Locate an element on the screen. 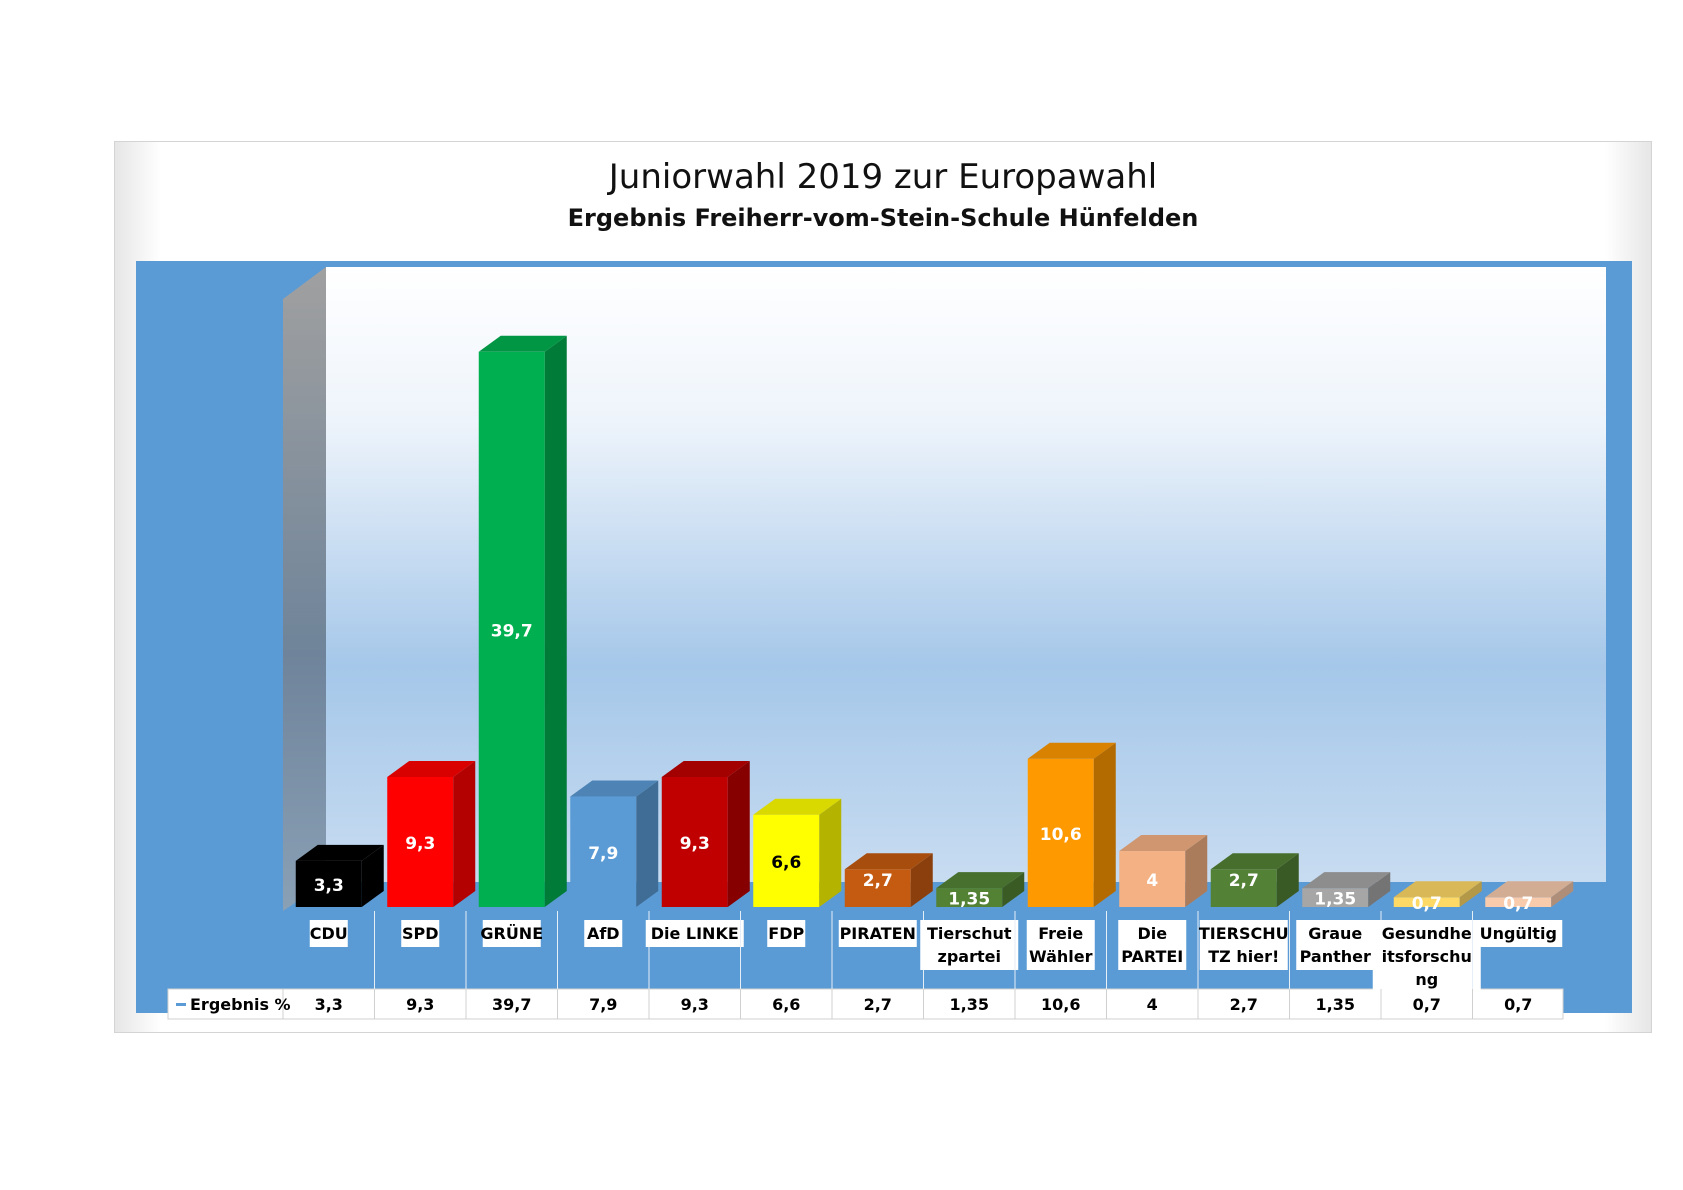  table-value: 4 is located at coordinates (1152, 1004).